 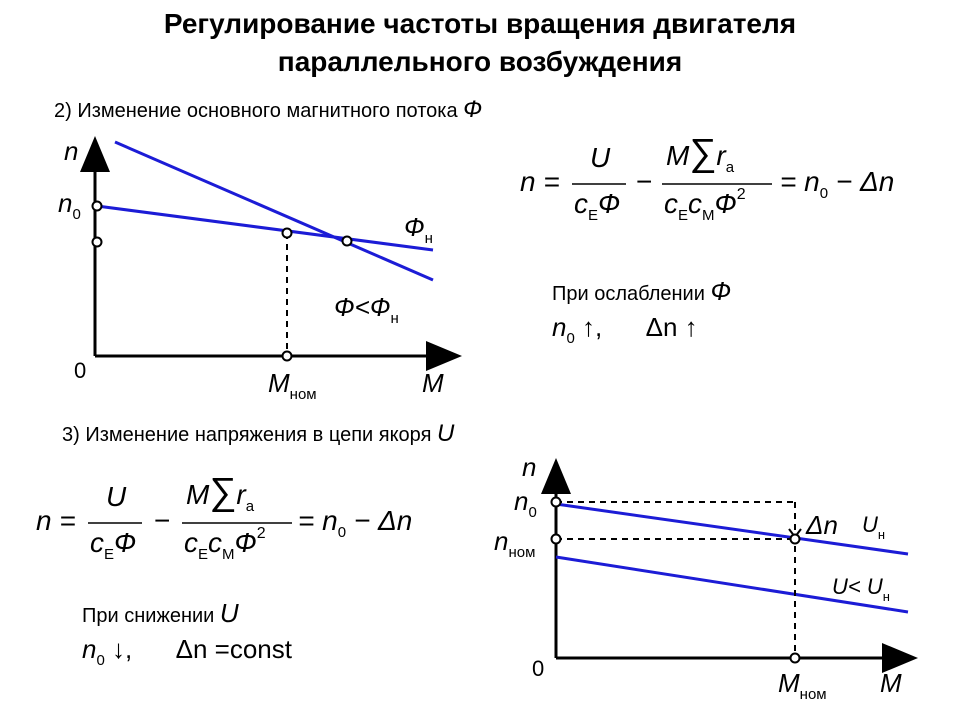 What do you see at coordinates (220, 493) in the screenshot?
I see `formula2-frac2-num: M∑ra` at bounding box center [220, 493].